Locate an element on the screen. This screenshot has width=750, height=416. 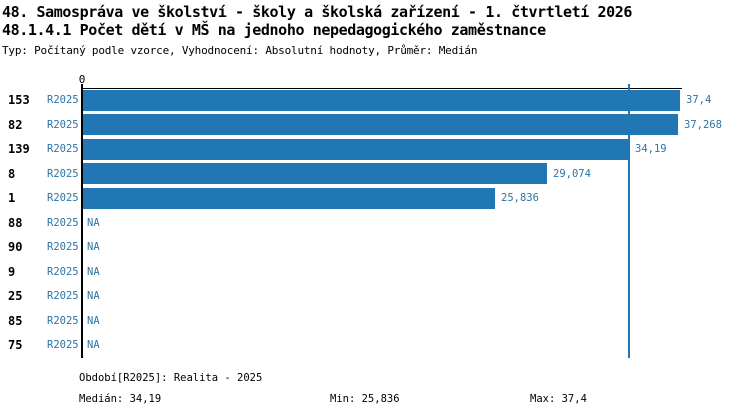
x-axis-line is located at coordinates (382, 88).